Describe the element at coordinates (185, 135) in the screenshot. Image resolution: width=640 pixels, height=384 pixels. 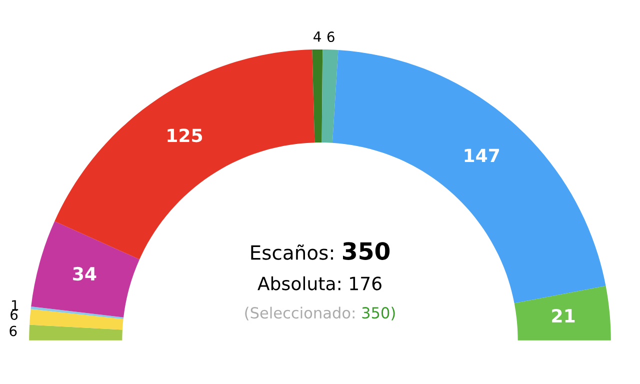
I see `data-label: 125` at that location.